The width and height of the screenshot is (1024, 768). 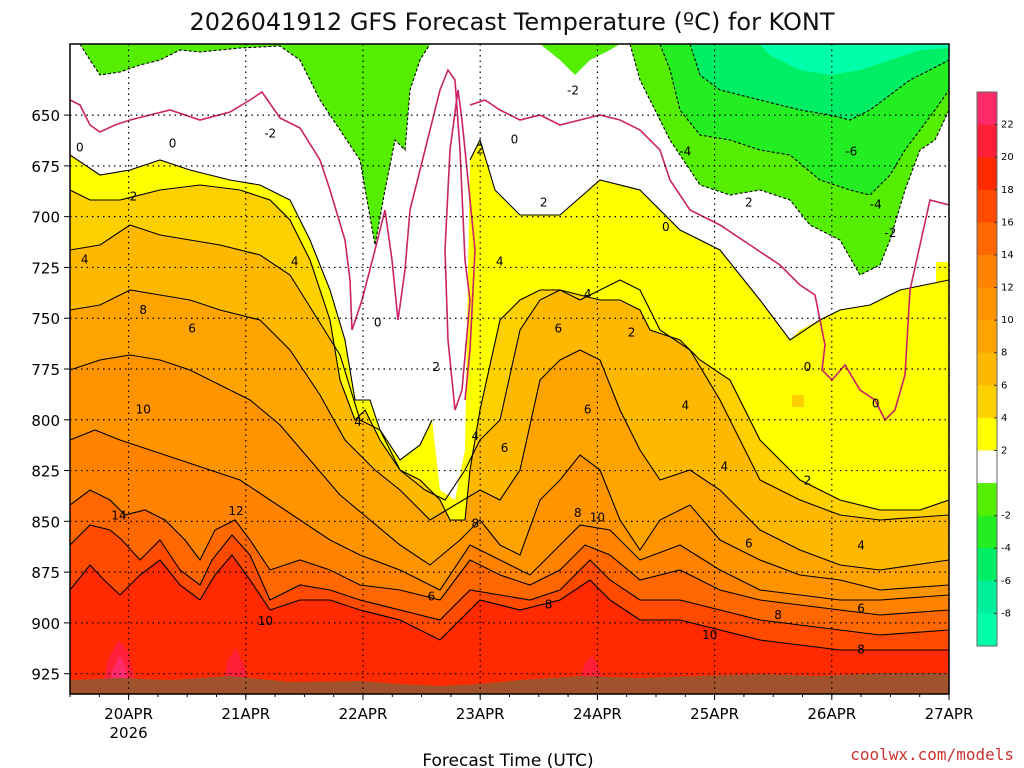 What do you see at coordinates (128, 714) in the screenshot?
I see `x-tick-label: 20APR` at bounding box center [128, 714].